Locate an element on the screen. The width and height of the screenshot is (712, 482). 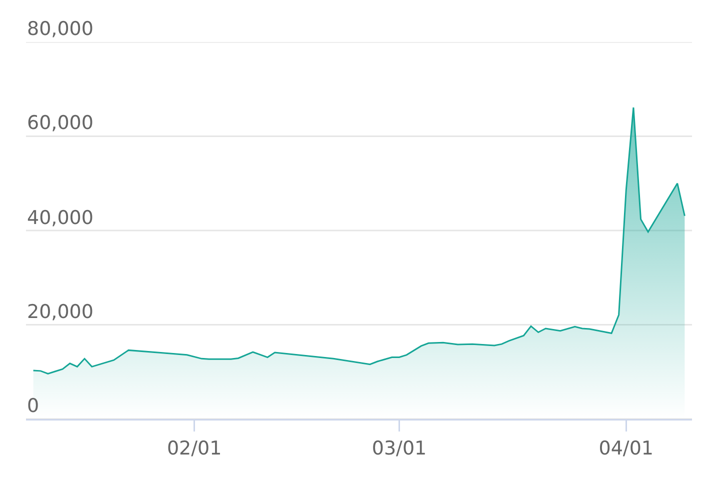
x-tick-label: 03/01 is located at coordinates (399, 448).